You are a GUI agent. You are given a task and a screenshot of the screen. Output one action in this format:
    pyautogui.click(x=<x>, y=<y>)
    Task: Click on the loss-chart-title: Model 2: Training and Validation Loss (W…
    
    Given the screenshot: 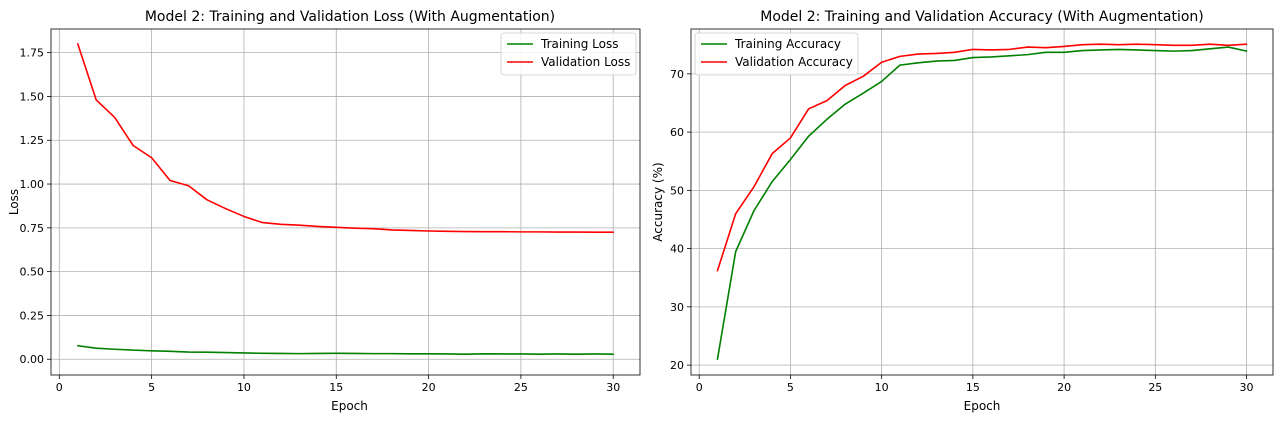 What is the action you would take?
    pyautogui.click(x=350, y=17)
    